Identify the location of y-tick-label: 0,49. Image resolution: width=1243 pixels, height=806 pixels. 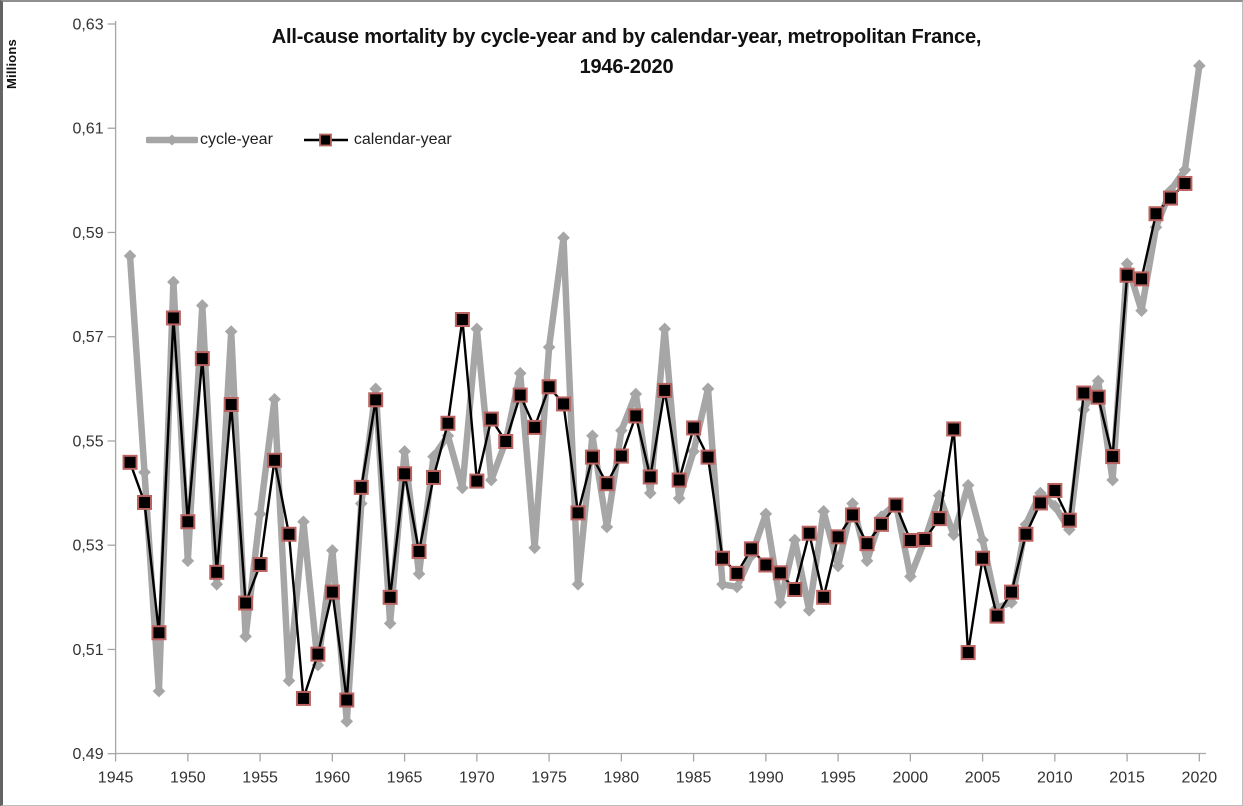
(87, 754).